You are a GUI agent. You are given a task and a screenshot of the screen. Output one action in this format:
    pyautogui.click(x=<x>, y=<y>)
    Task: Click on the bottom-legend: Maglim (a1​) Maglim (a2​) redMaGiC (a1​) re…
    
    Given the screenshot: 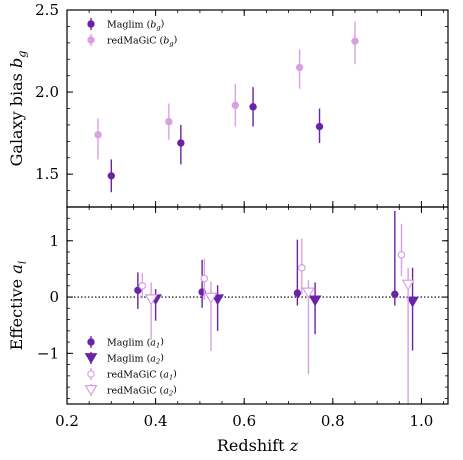 What is the action you would take?
    pyautogui.click(x=130, y=367)
    